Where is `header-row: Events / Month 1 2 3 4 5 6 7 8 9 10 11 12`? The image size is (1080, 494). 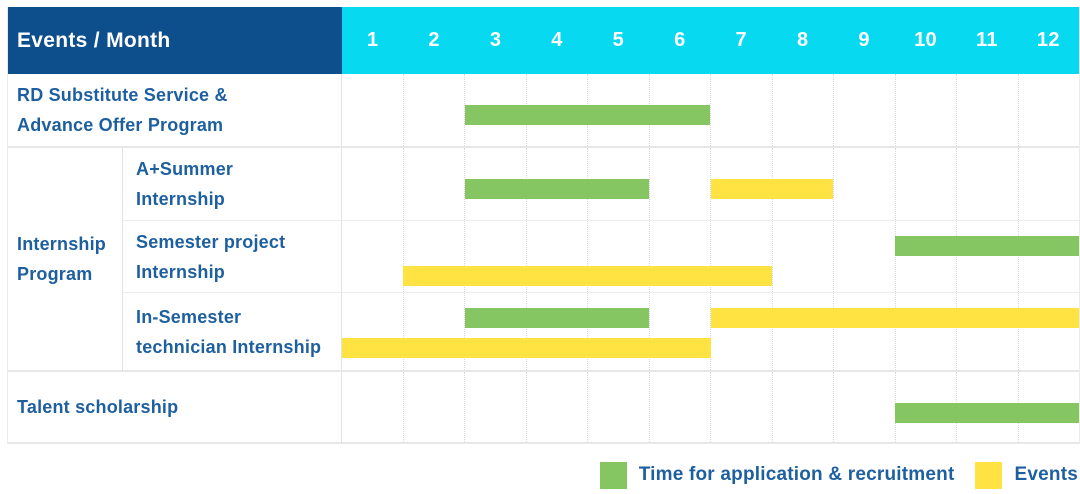 header-row: Events / Month 1 2 3 4 5 6 7 8 9 10 11 12 is located at coordinates (543, 40).